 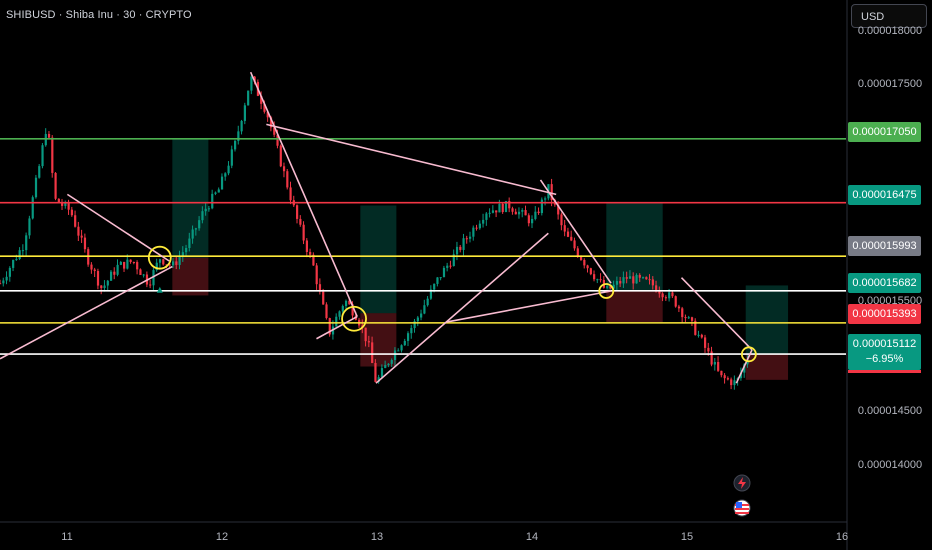 I want to click on us-flag-icon, so click(x=742, y=508).